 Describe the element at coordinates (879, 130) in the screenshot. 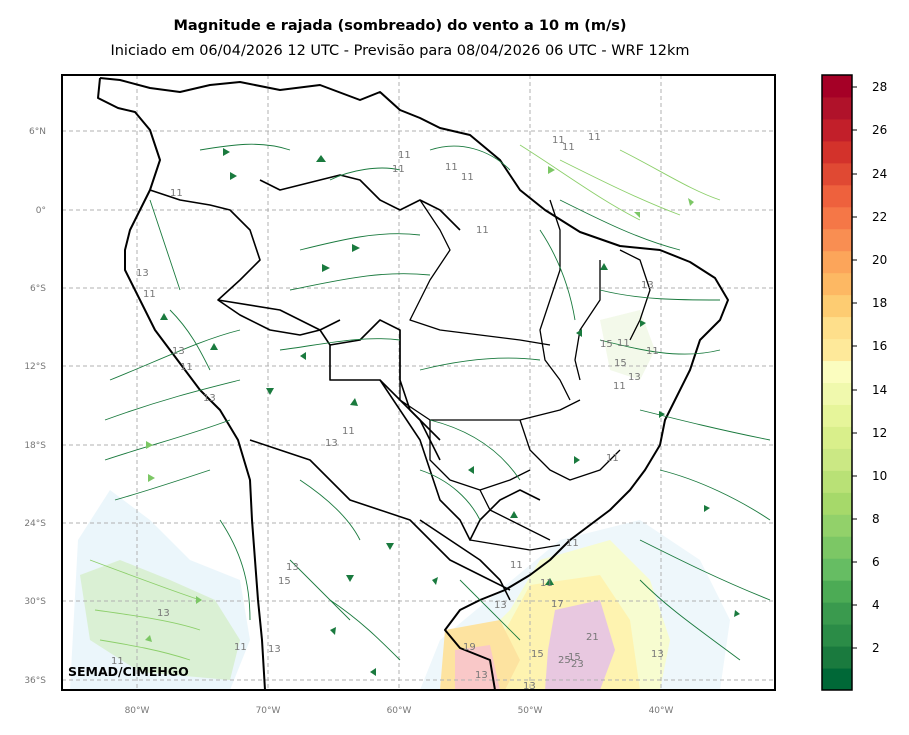

I see `colorbar-tick-label: 26` at that location.